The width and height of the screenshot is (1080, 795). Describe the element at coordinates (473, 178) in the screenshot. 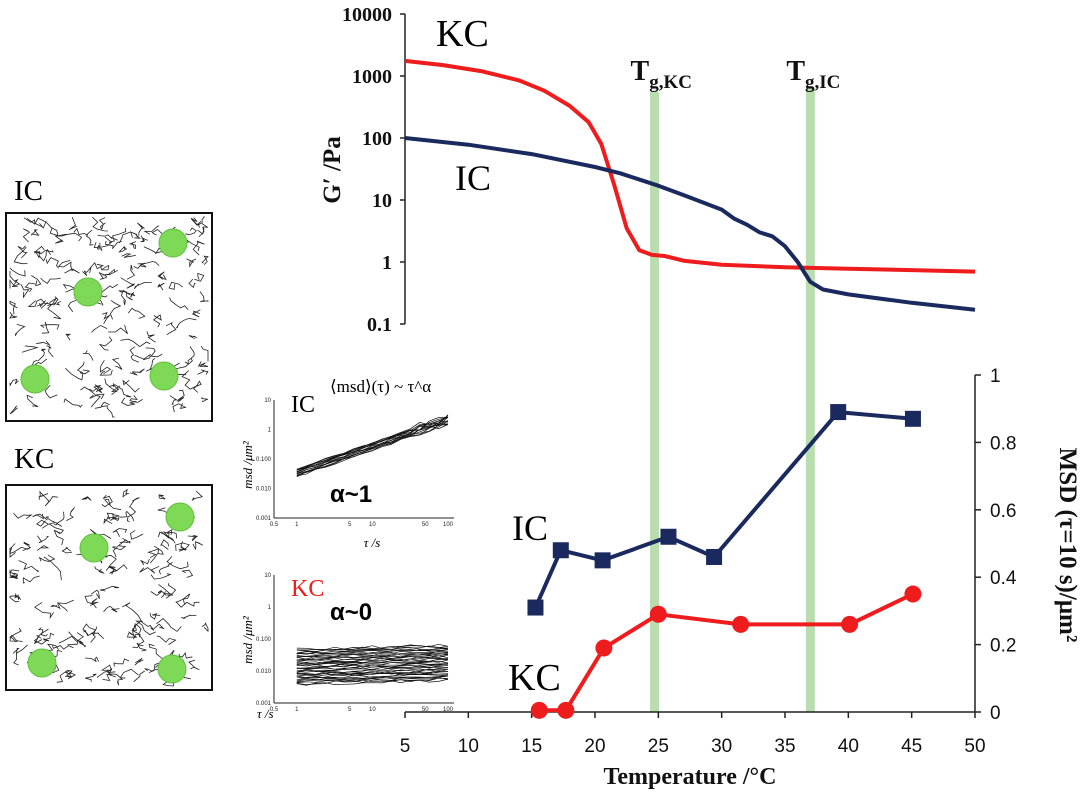

I see `top-ic-label: IC` at that location.